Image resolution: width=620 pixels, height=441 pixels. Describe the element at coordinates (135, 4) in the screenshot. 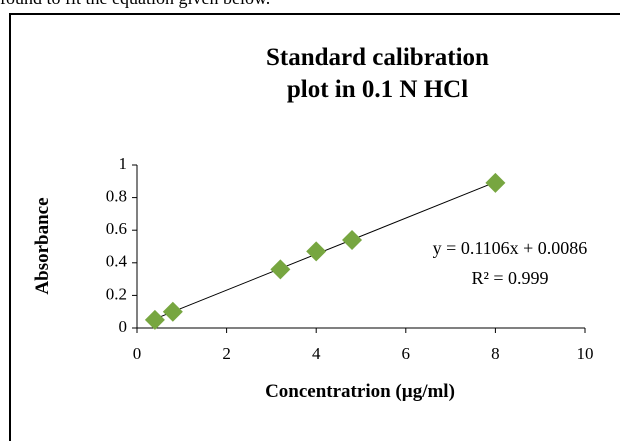

I see `caption: found to fit the equation given below.` at that location.